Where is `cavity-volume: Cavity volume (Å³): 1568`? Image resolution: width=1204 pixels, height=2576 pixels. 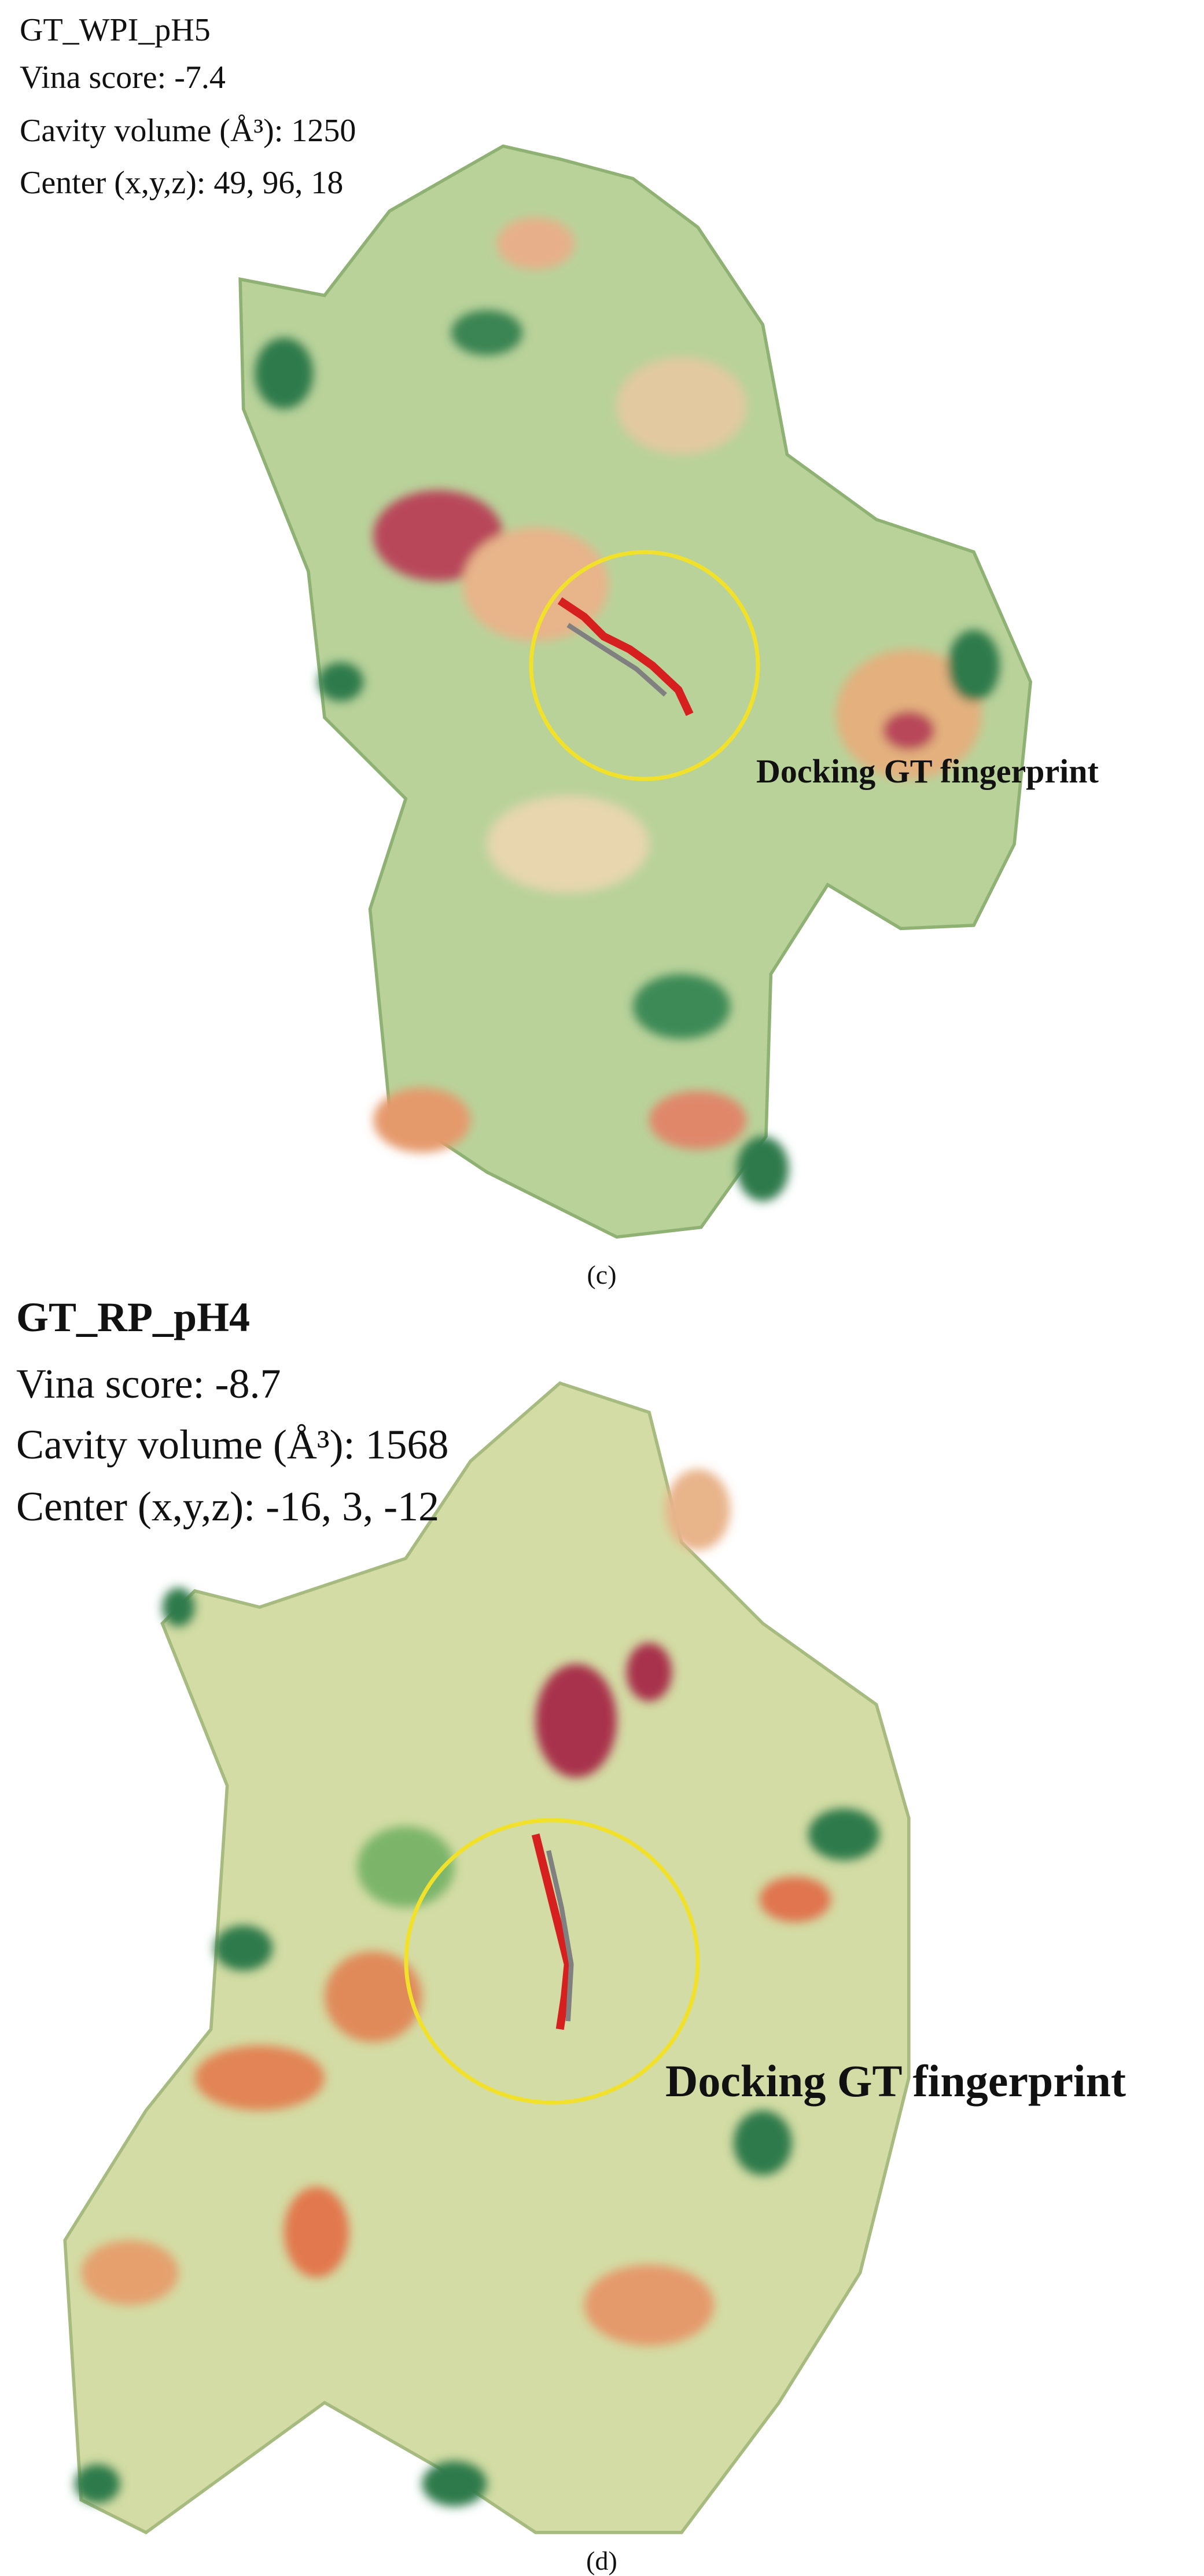 cavity-volume: Cavity volume (Å³): 1568 is located at coordinates (233, 1445).